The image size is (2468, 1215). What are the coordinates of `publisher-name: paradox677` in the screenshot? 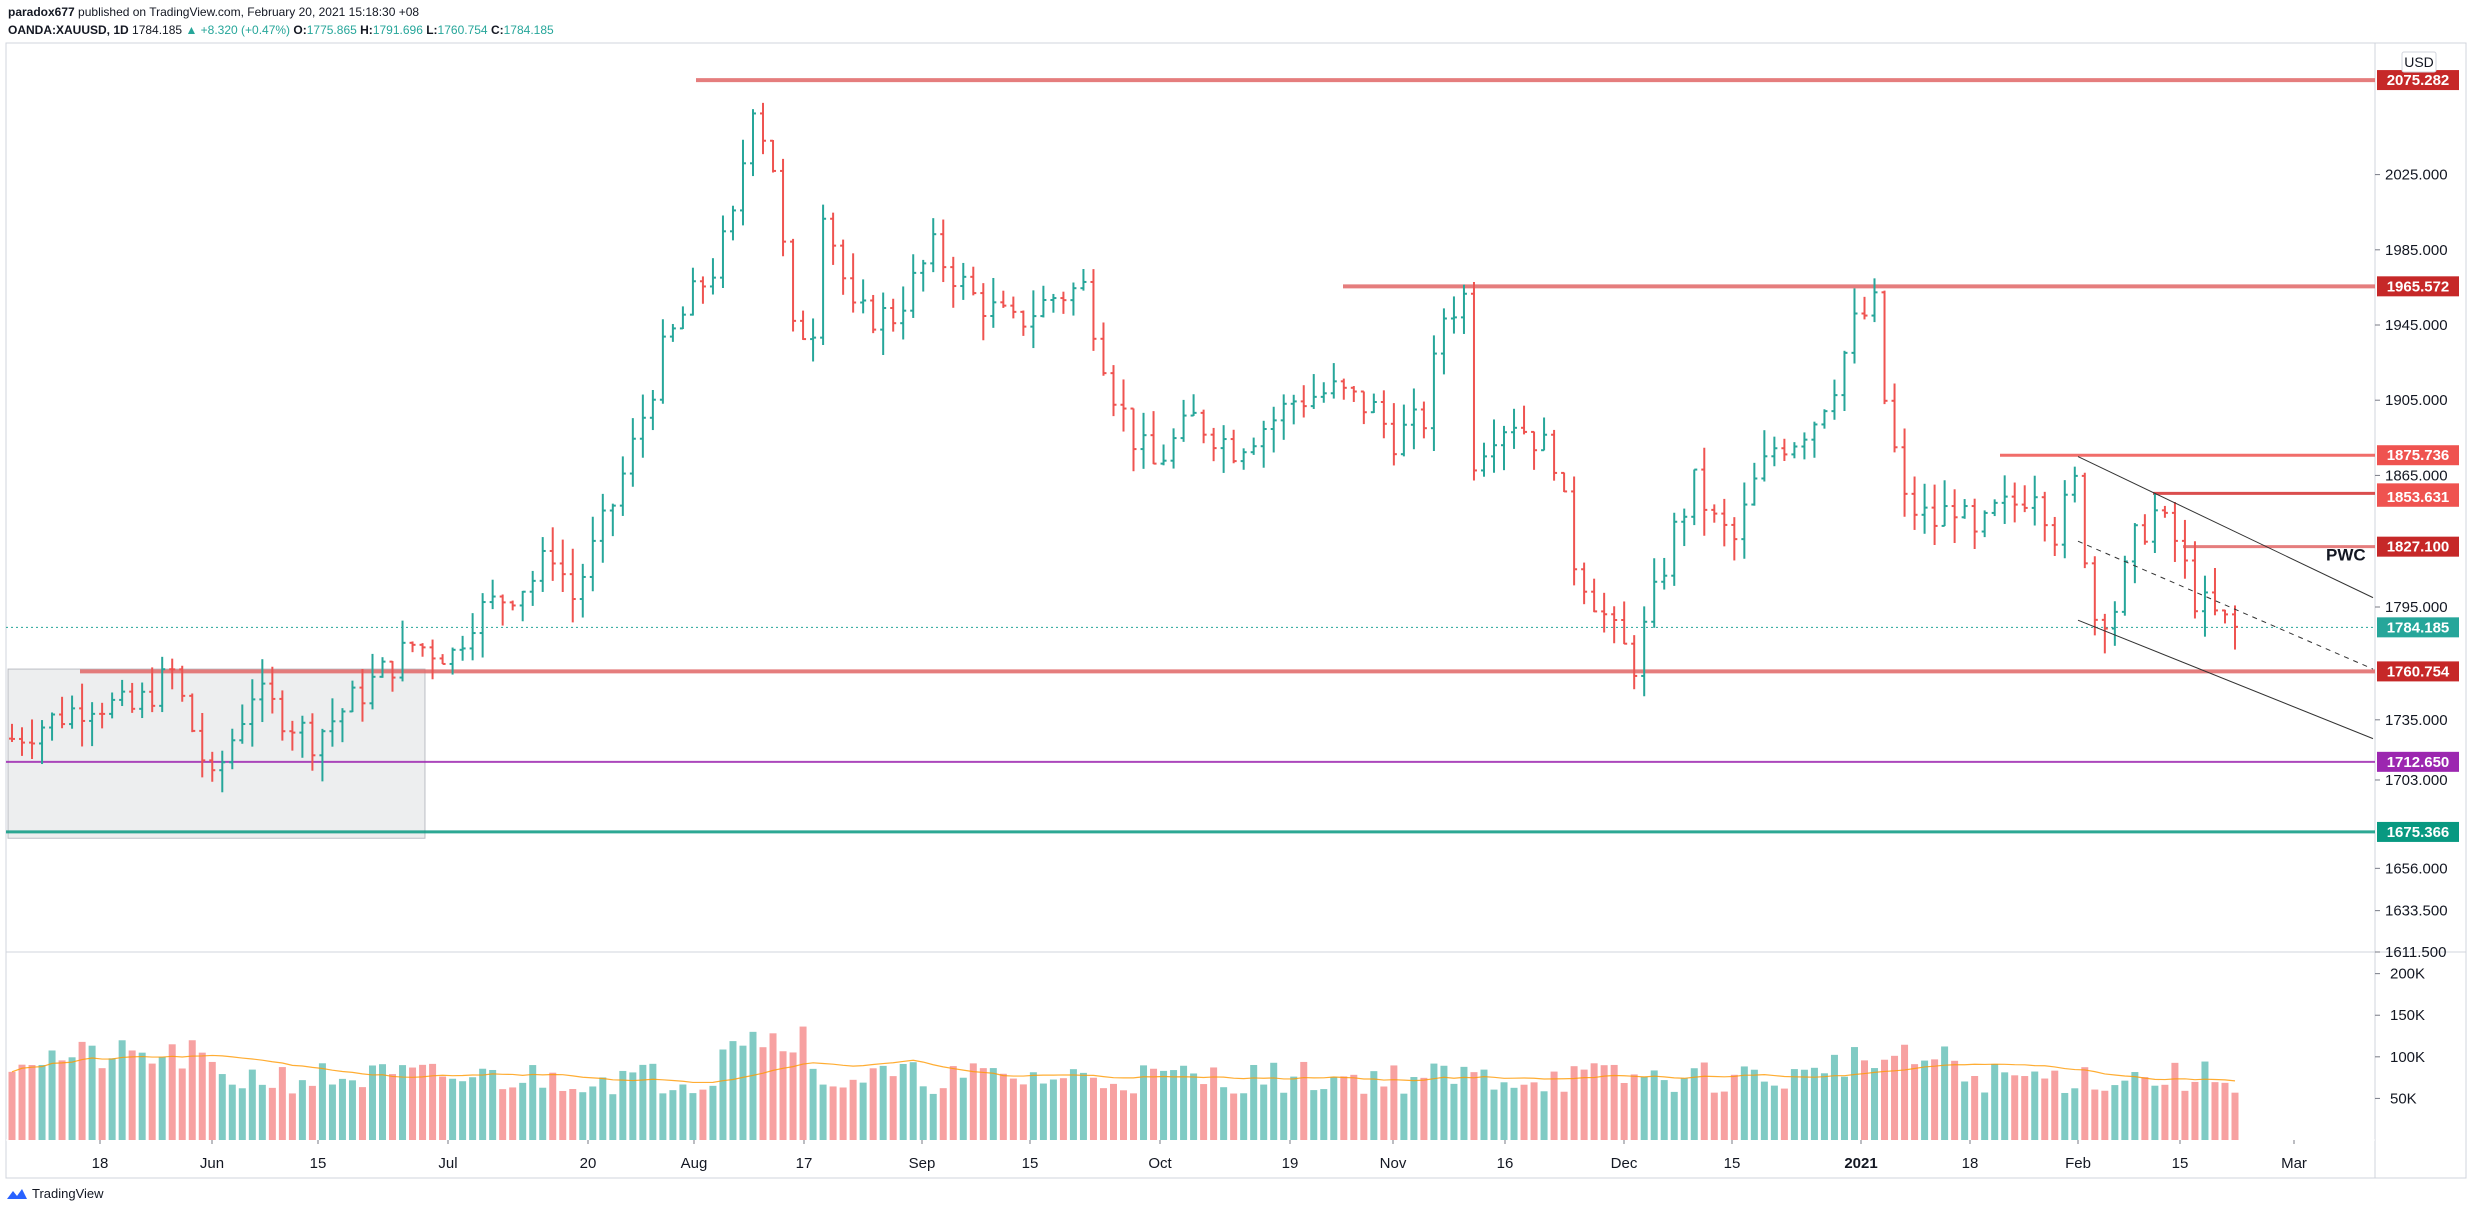 It's located at (41, 12).